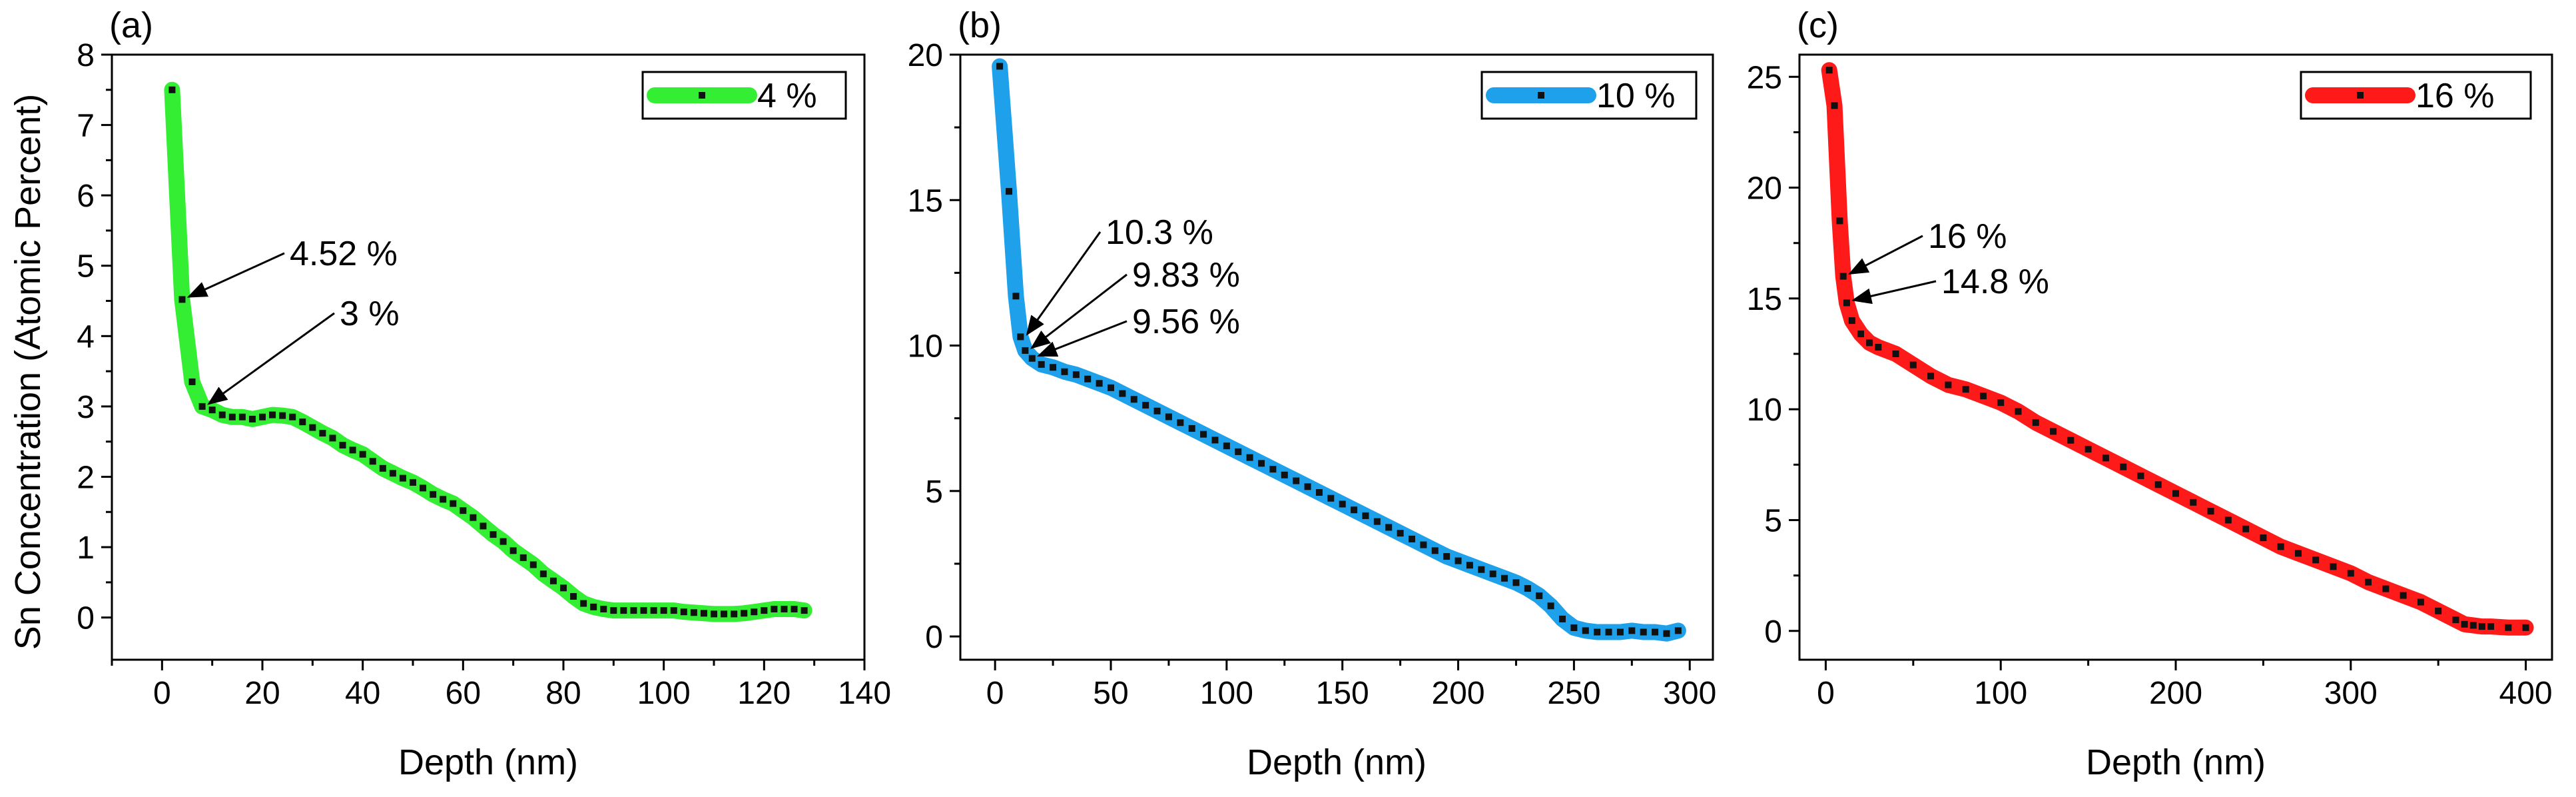 The height and width of the screenshot is (797, 2576). Describe the element at coordinates (262, 693) in the screenshot. I see `x-tick-label: 20` at that location.